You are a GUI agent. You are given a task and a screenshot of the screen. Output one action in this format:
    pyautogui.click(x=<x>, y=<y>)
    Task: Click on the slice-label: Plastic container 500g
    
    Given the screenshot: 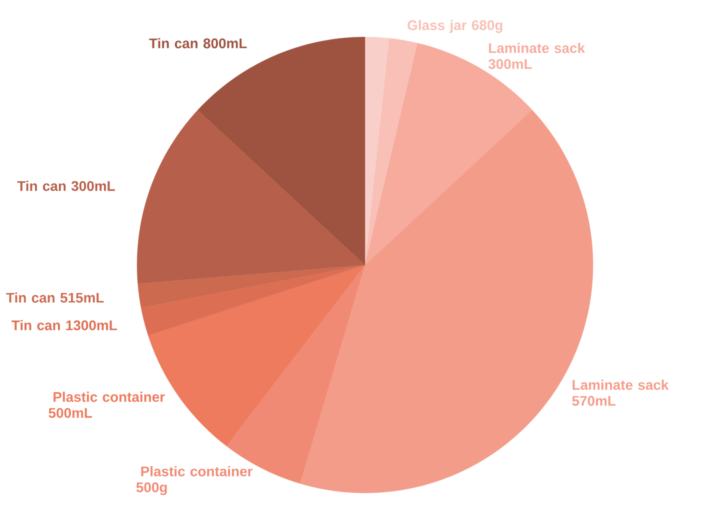 What is the action you would take?
    pyautogui.click(x=194, y=481)
    